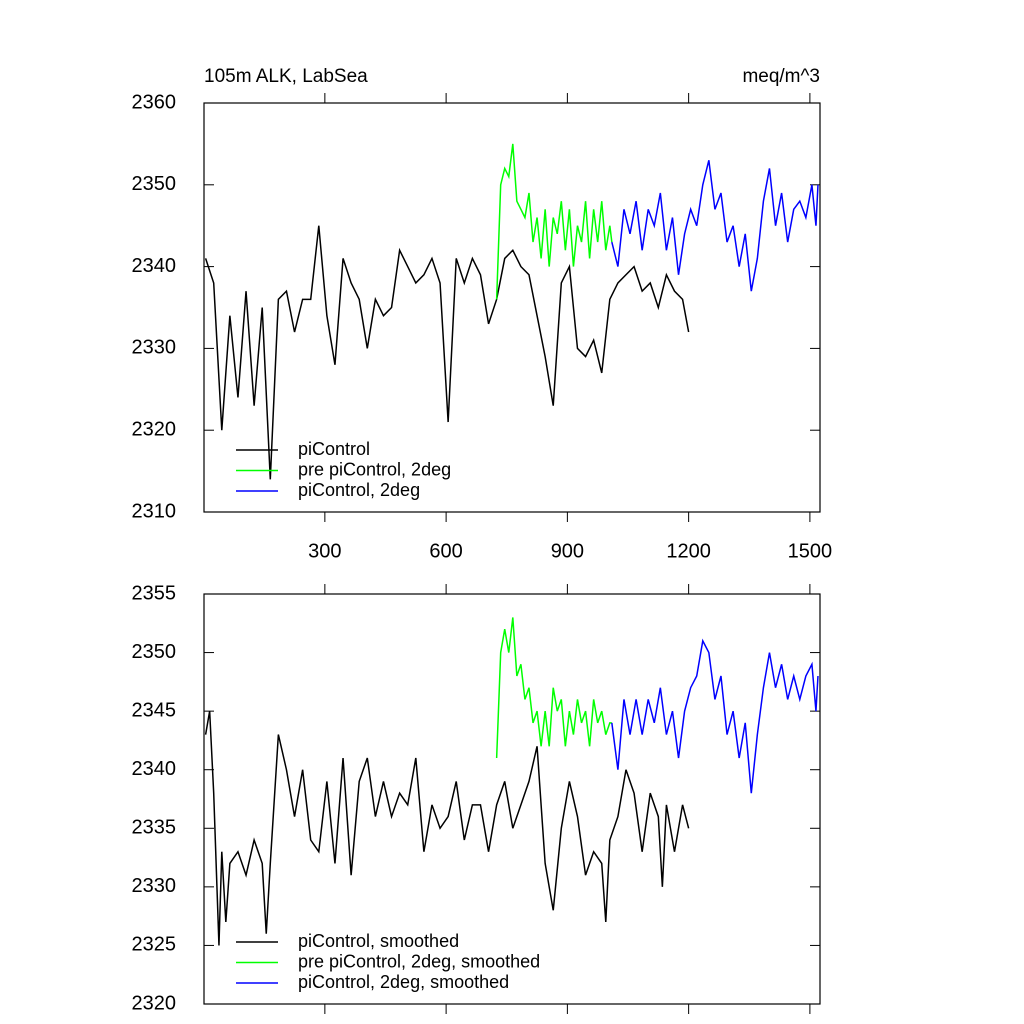  What do you see at coordinates (567, 551) in the screenshot?
I see `x-tick-label: 900` at bounding box center [567, 551].